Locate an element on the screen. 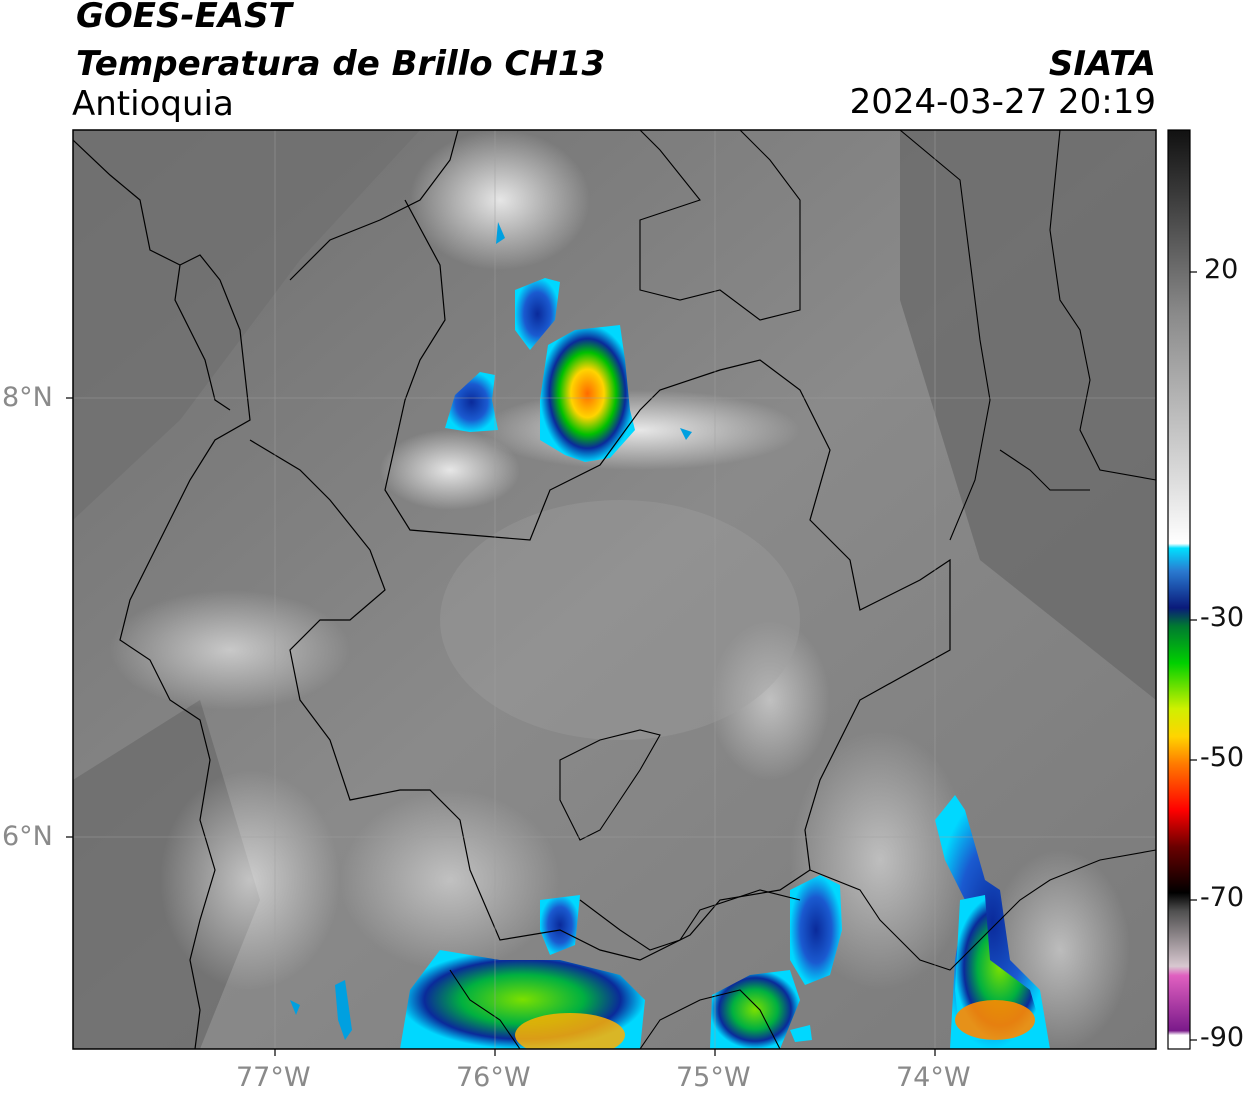 The height and width of the screenshot is (1099, 1252). colorbar-tick-label: -70 is located at coordinates (1222, 897).